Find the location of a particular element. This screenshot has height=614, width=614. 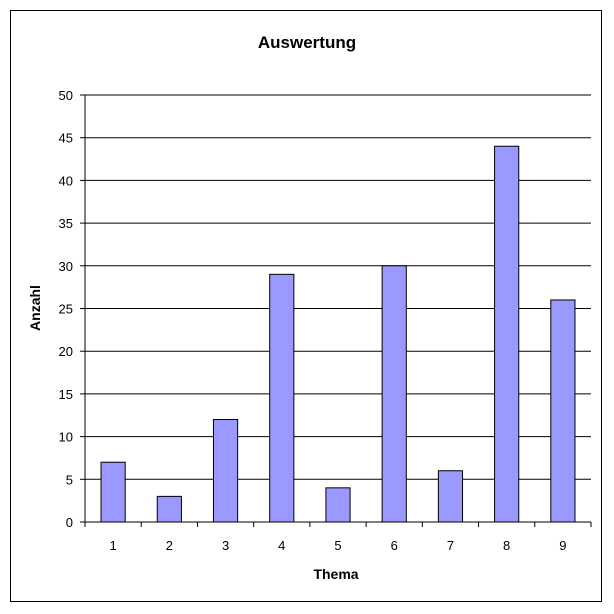

y-tick-label: 15 is located at coordinates (66, 394).